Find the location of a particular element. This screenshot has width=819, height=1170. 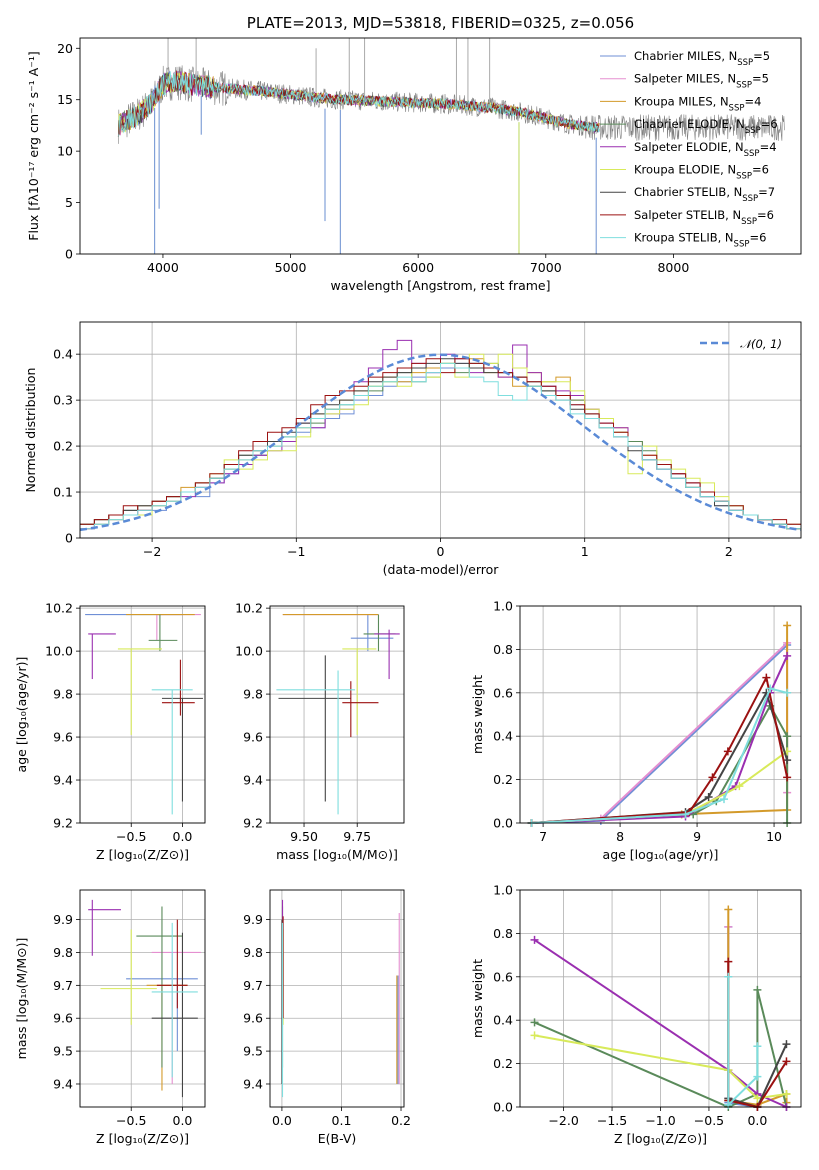

x-tick-label: 0.2 is located at coordinates (401, 1120).